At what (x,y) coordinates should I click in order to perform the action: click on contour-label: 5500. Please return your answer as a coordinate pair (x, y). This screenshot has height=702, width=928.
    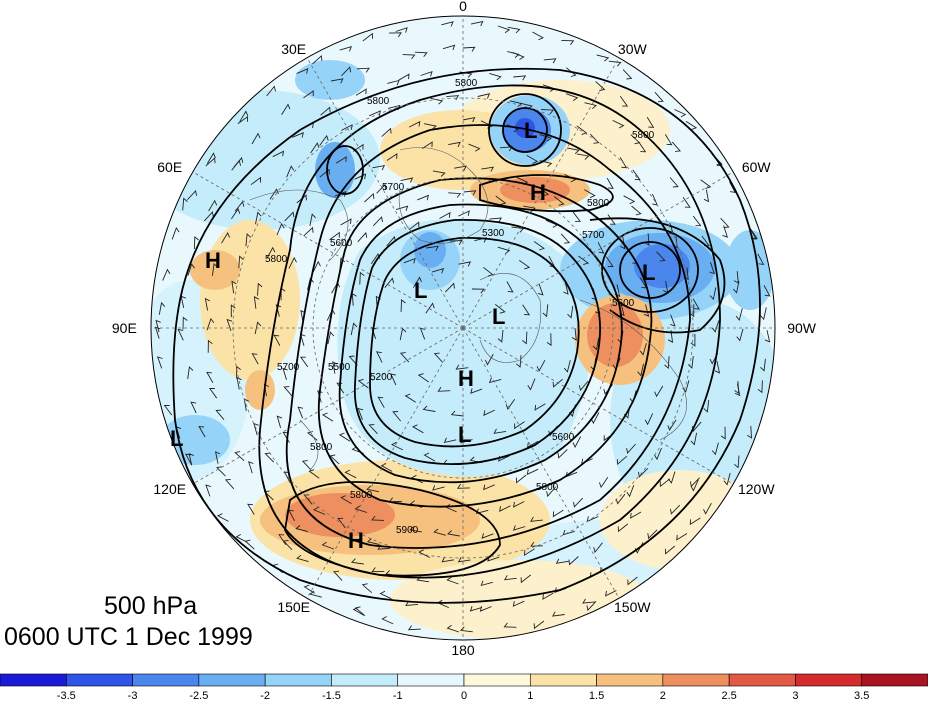
    Looking at the image, I should click on (339, 367).